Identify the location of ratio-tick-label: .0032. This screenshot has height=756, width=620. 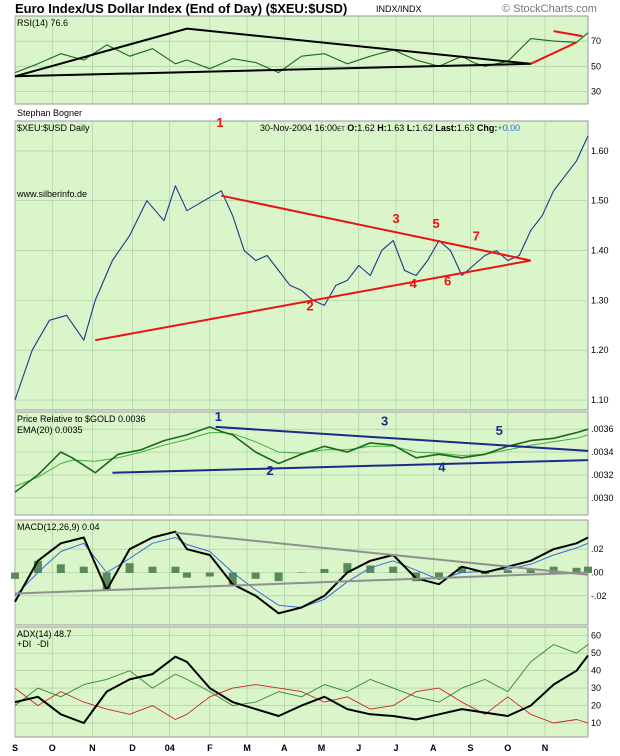
(602, 475).